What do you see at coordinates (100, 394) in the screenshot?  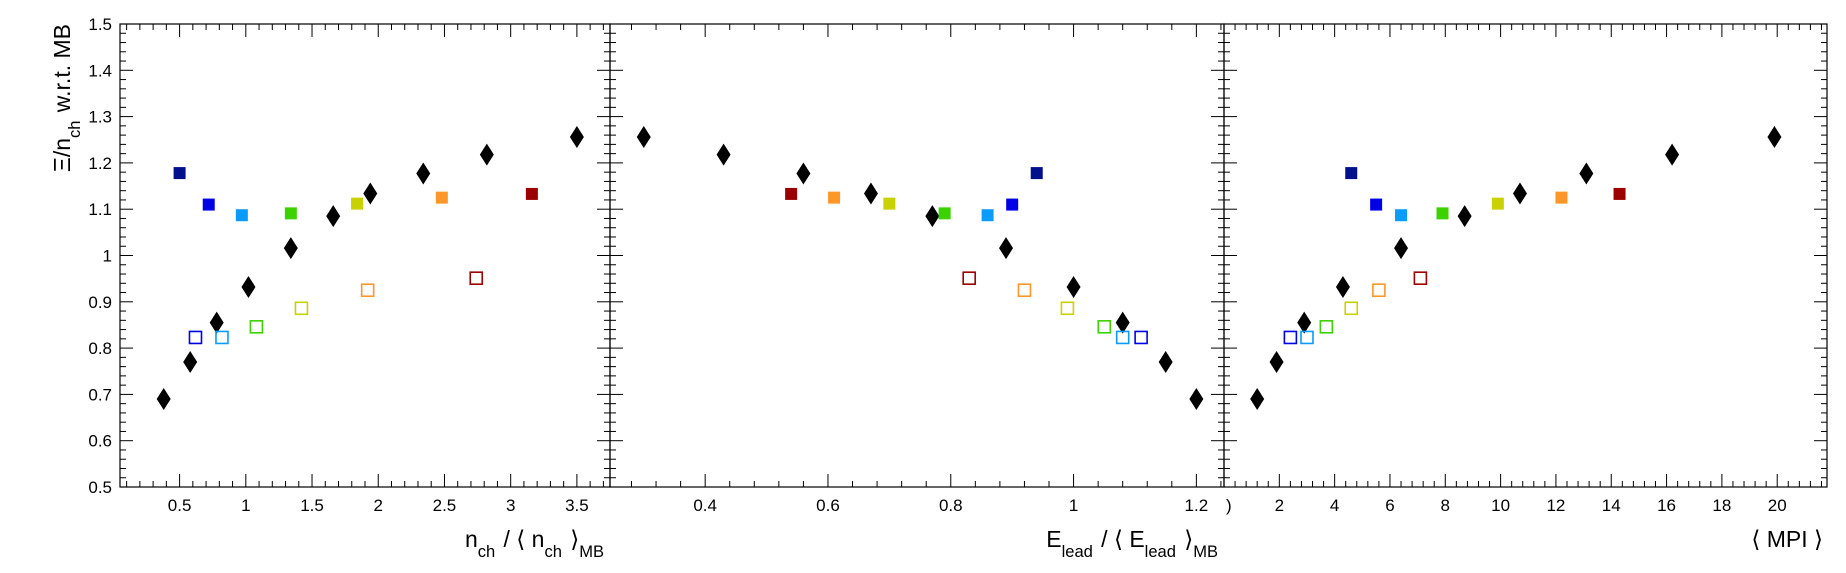 I see `y-tick-label: 0.7` at bounding box center [100, 394].